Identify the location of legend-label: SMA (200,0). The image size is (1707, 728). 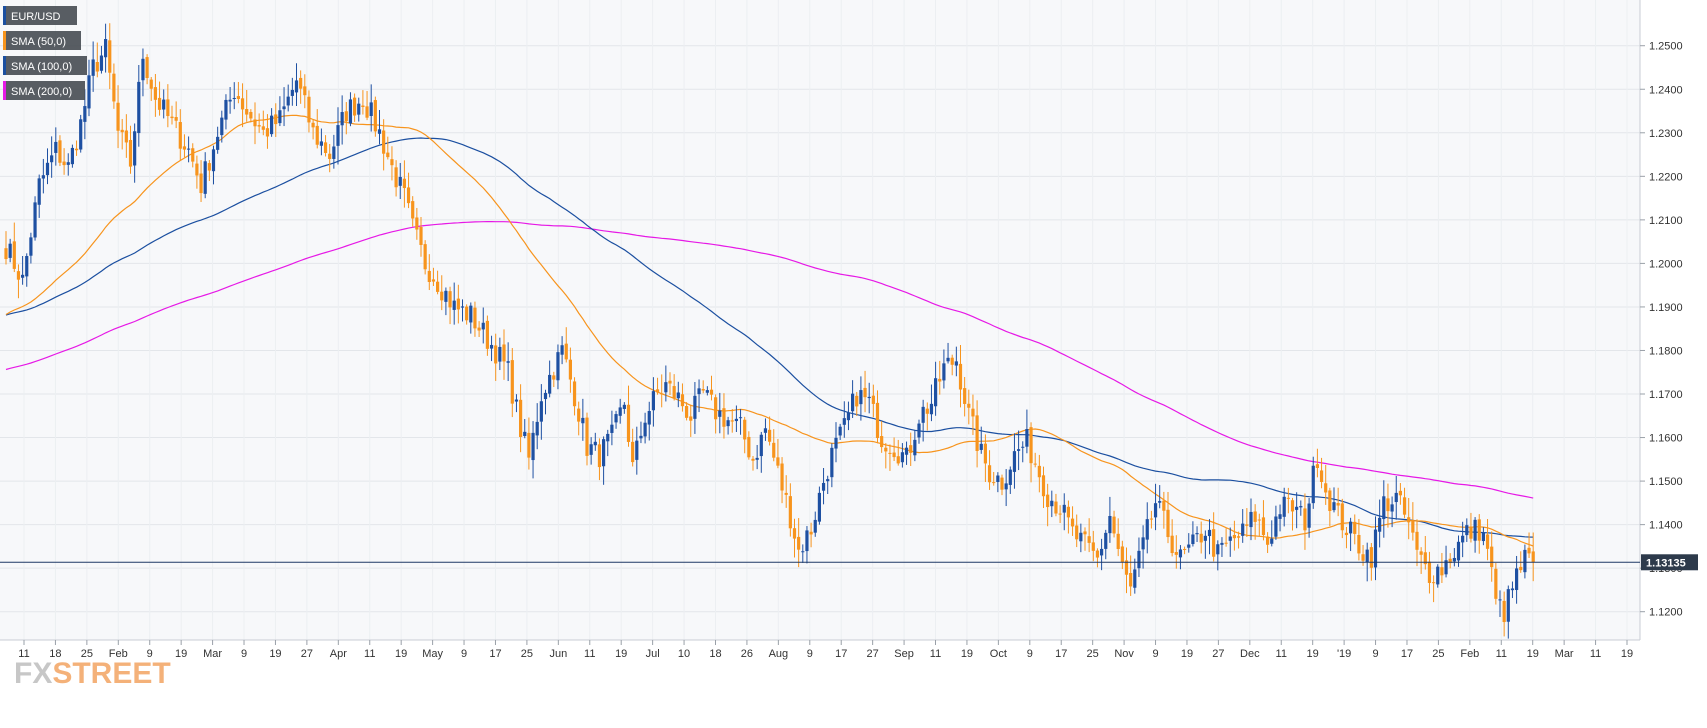
(41, 92).